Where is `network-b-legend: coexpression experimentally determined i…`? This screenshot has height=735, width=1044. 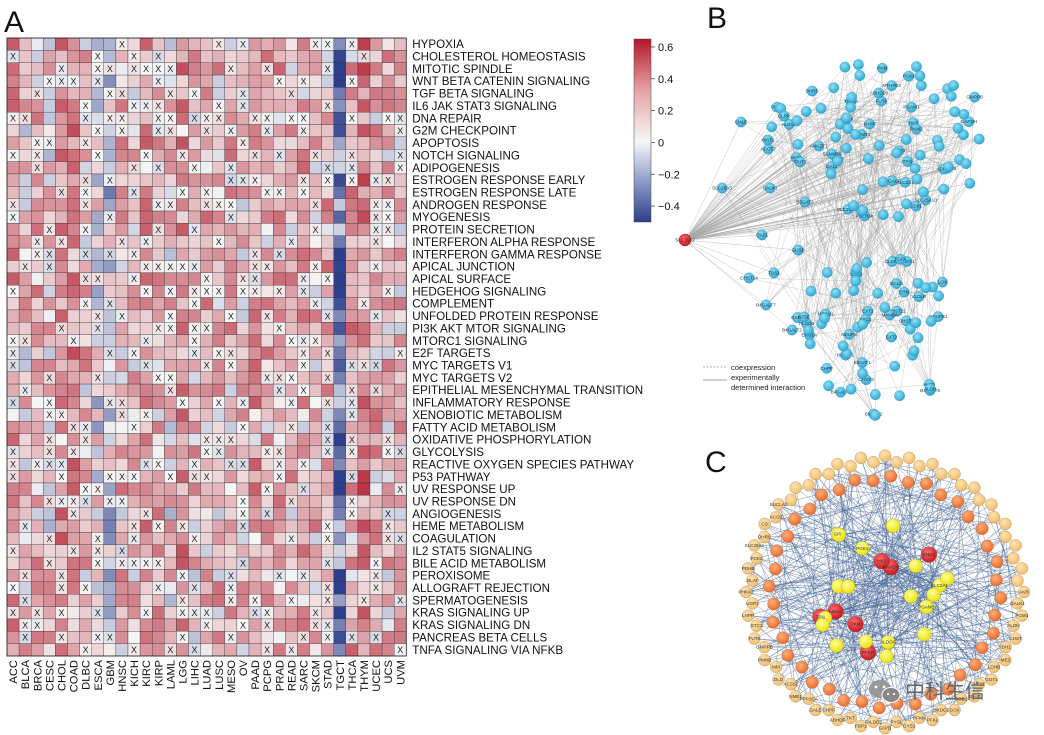 network-b-legend: coexpression experimentally determined i… is located at coordinates (754, 377).